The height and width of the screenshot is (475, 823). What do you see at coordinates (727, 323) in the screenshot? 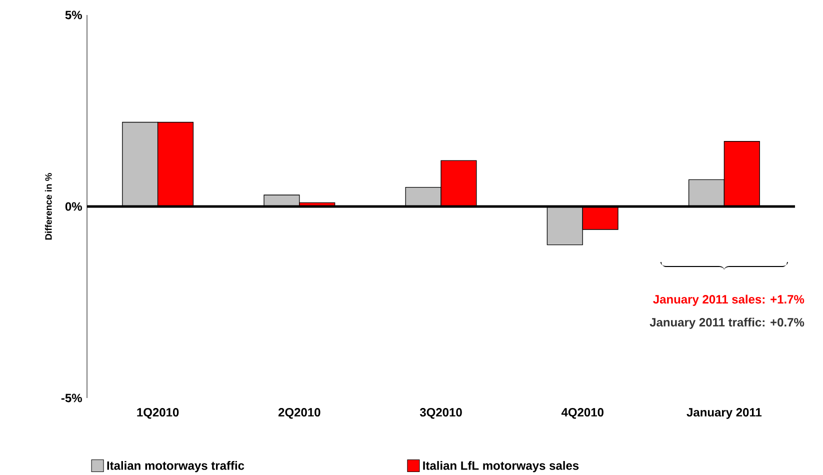
I see `annotation: January 2011 traffic: +0.7%` at bounding box center [727, 323].